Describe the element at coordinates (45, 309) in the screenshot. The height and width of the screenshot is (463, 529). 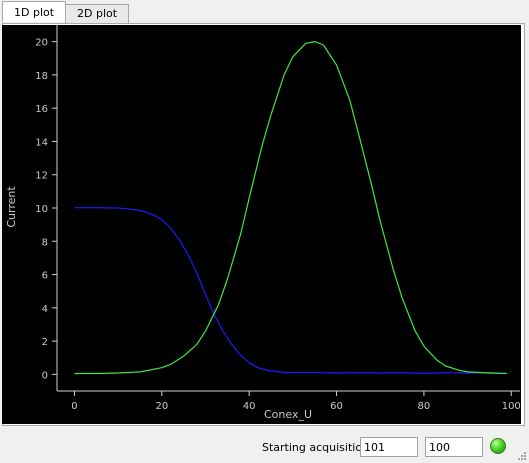
I see `y-tick-label: 4` at that location.